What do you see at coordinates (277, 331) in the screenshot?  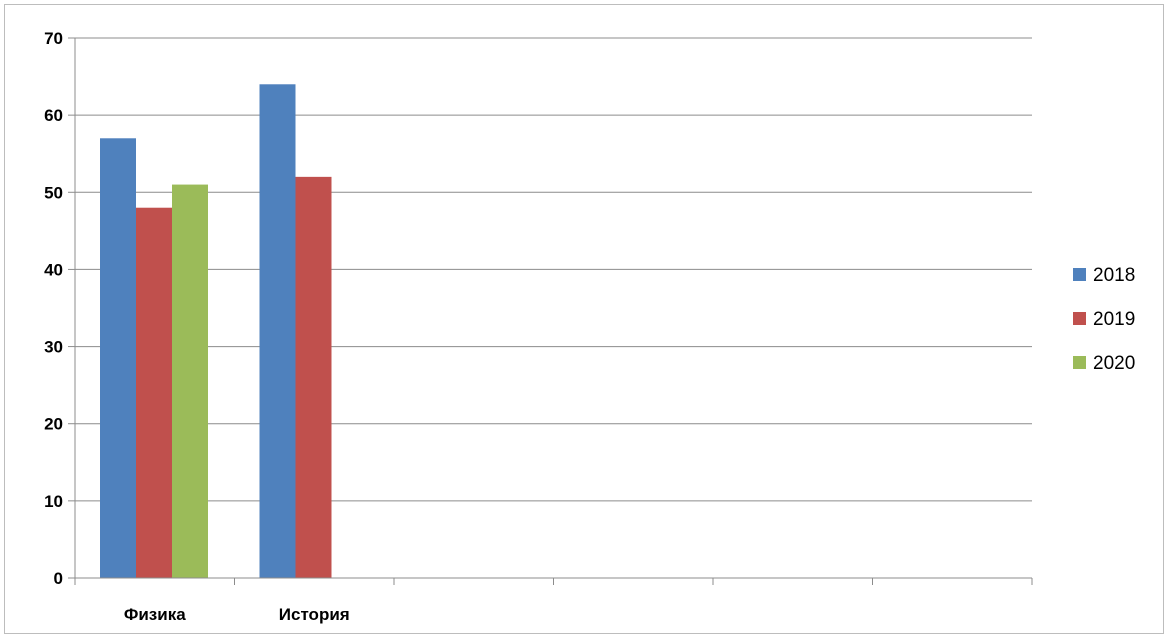 I see `bar-2018-История` at bounding box center [277, 331].